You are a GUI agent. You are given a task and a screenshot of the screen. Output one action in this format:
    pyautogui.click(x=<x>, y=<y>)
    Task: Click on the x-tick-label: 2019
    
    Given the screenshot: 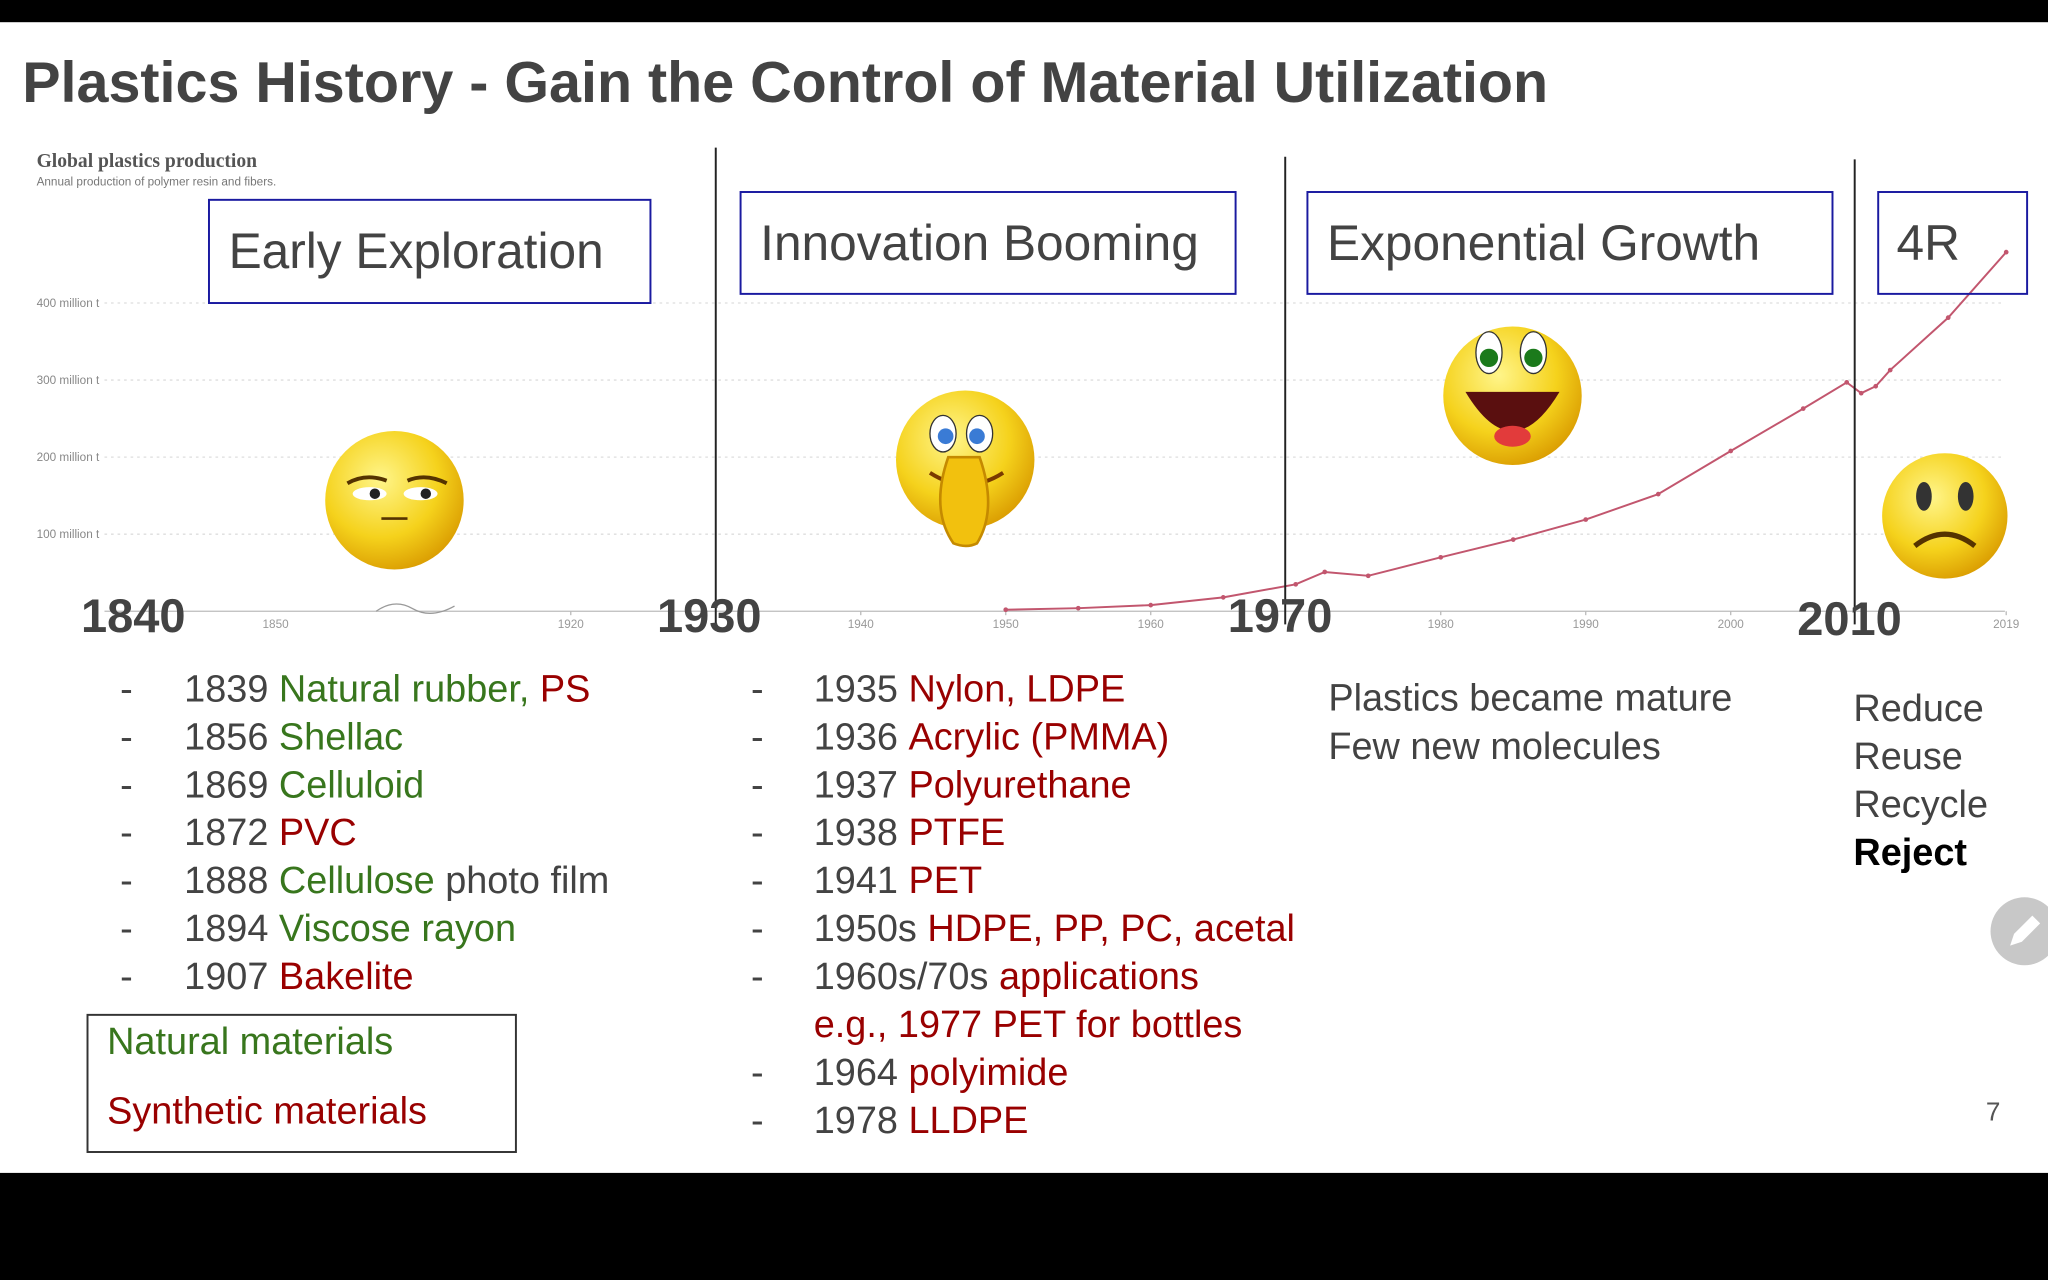 What is the action you would take?
    pyautogui.click(x=2006, y=624)
    